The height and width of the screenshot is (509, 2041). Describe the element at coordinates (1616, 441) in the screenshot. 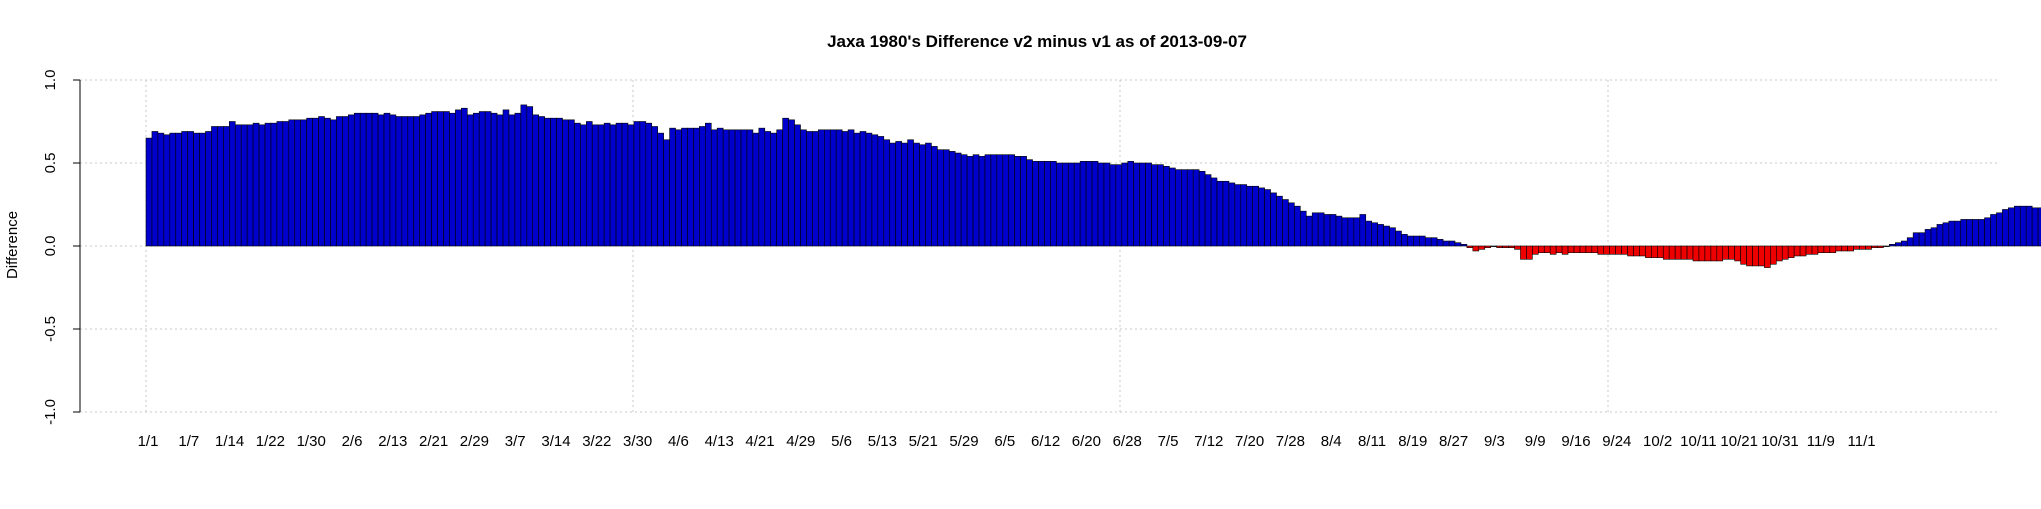

I see `x-tick-label: 9/24` at that location.